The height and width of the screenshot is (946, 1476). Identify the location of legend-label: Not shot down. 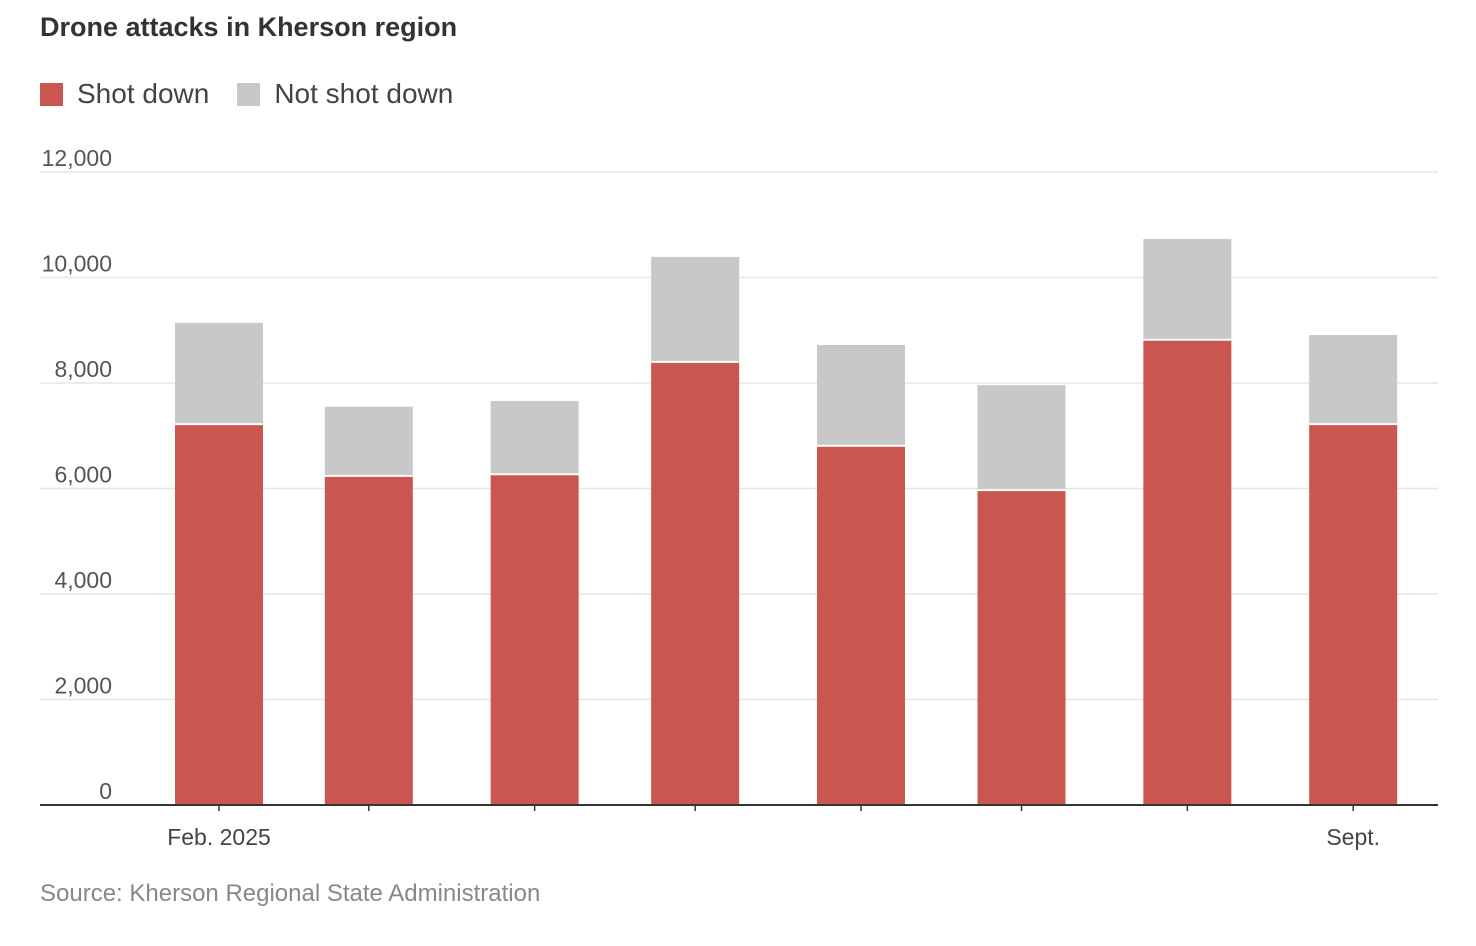
(364, 93).